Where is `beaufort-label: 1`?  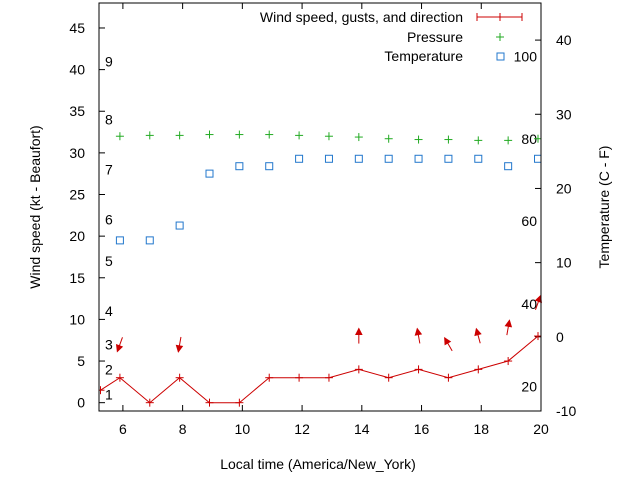 beaufort-label: 1 is located at coordinates (109, 394).